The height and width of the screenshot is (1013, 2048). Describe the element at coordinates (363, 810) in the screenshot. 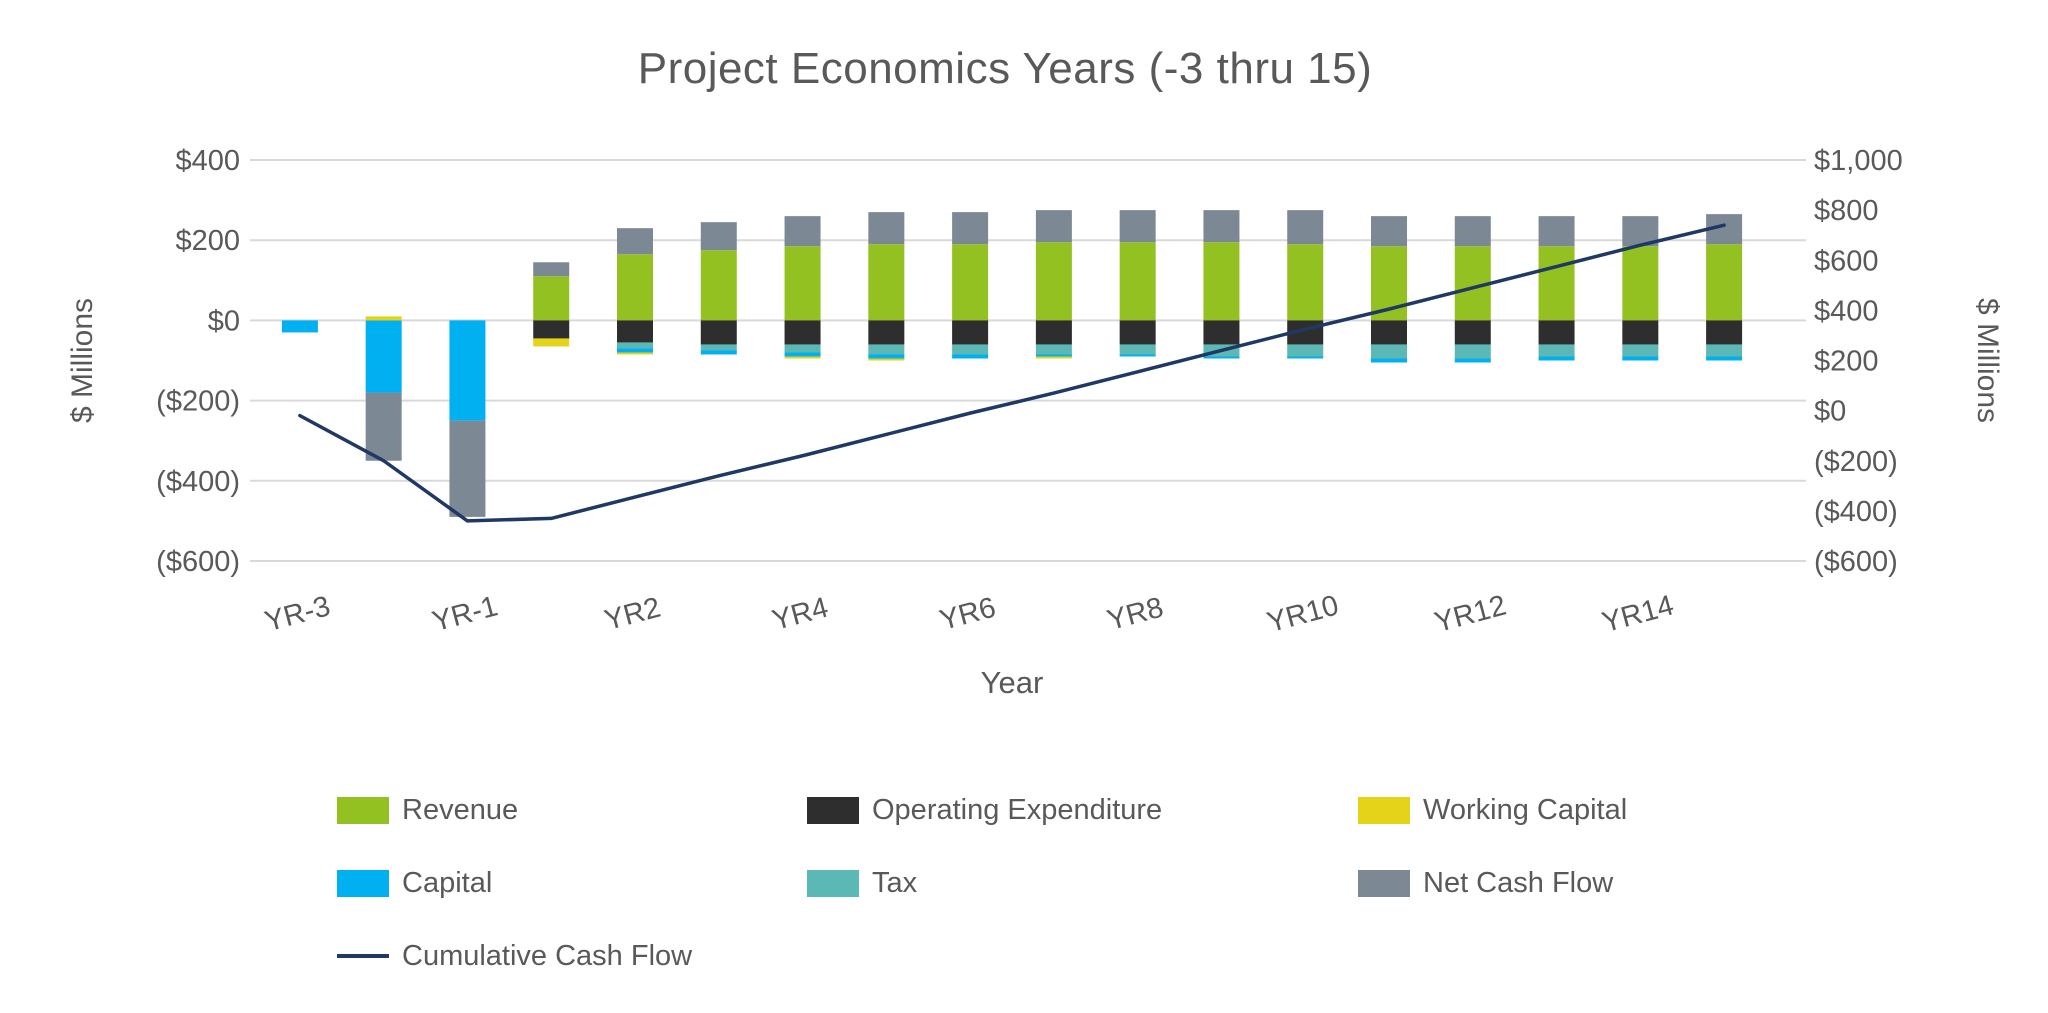

I see `legend-swatch-revenue` at that location.